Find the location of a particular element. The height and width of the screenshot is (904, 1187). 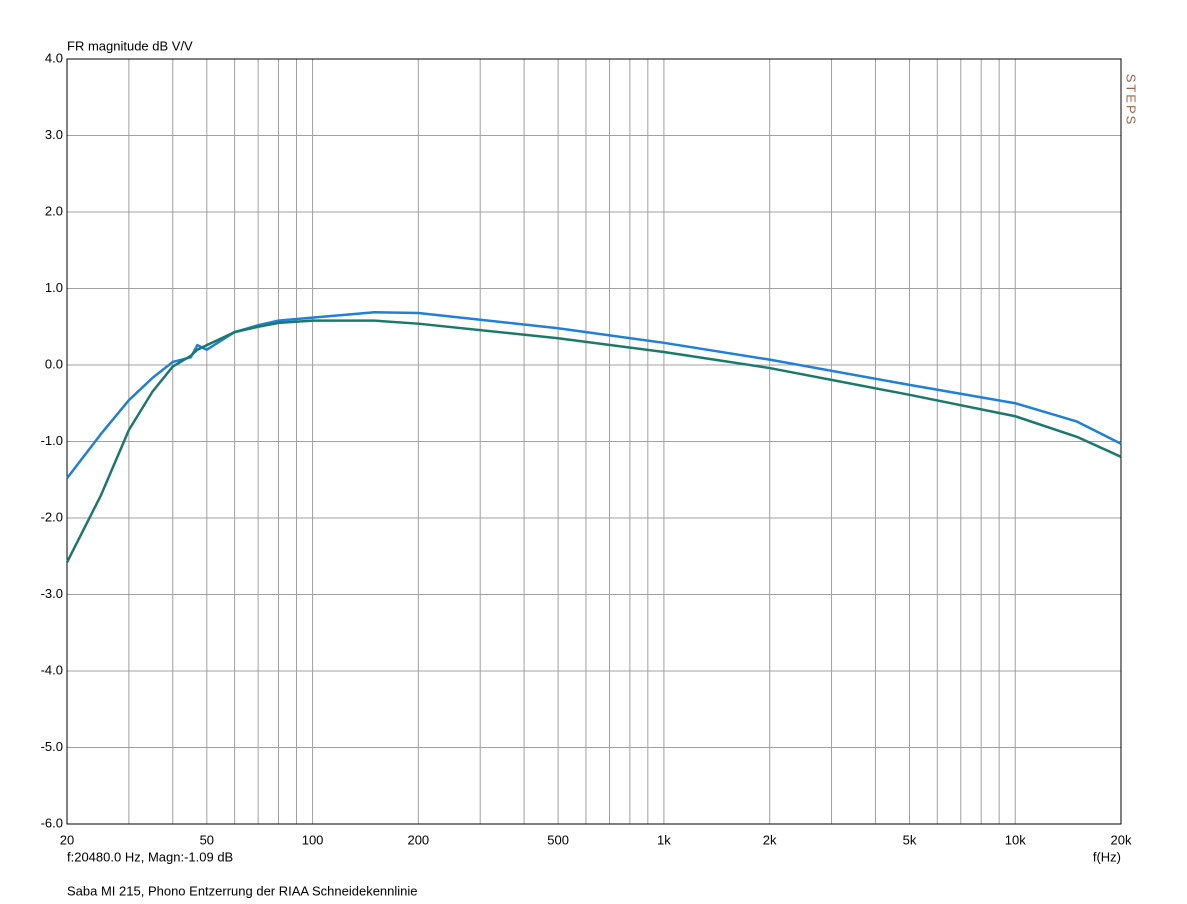

y-tick-label: -3.0 is located at coordinates (52, 593).